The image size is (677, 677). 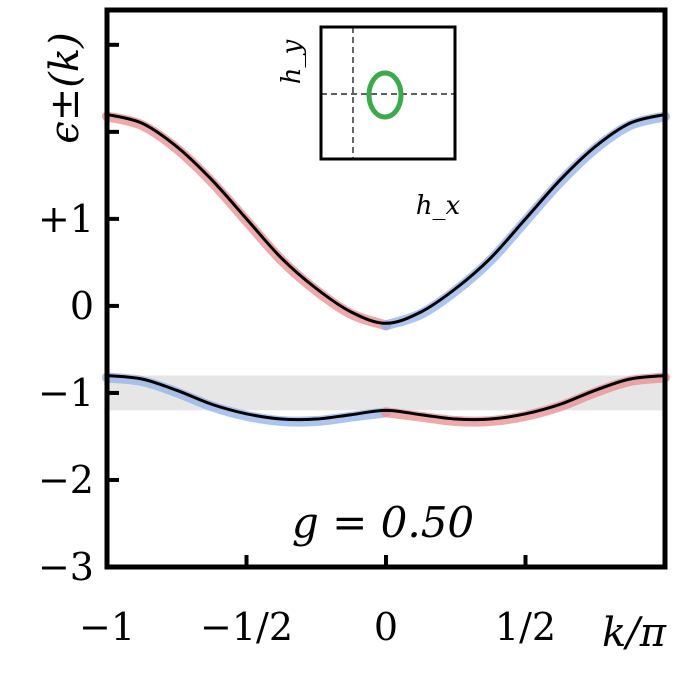 I want to click on inset-frame, so click(x=388, y=93).